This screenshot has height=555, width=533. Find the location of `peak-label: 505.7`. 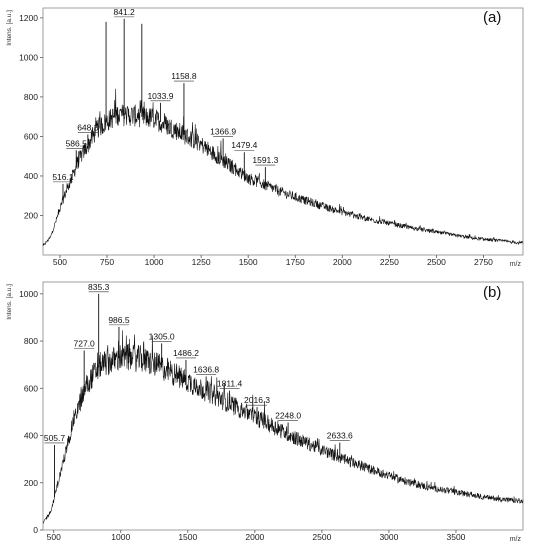

peak-label: 505.7 is located at coordinates (55, 438).